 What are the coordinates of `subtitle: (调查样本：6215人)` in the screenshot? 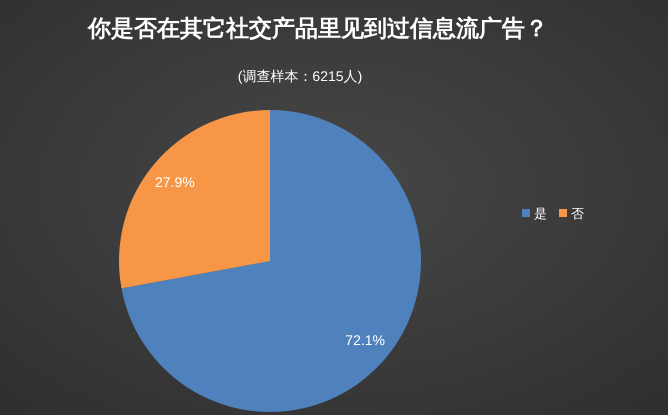 It's located at (300, 76).